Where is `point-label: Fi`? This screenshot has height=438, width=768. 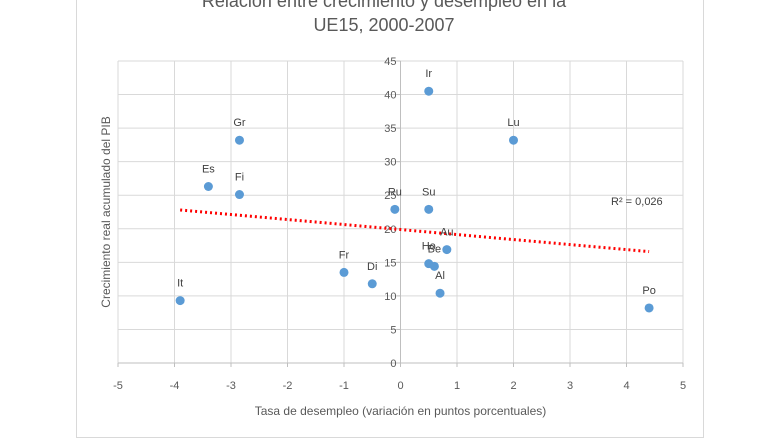
point-label: Fi is located at coordinates (239, 178).